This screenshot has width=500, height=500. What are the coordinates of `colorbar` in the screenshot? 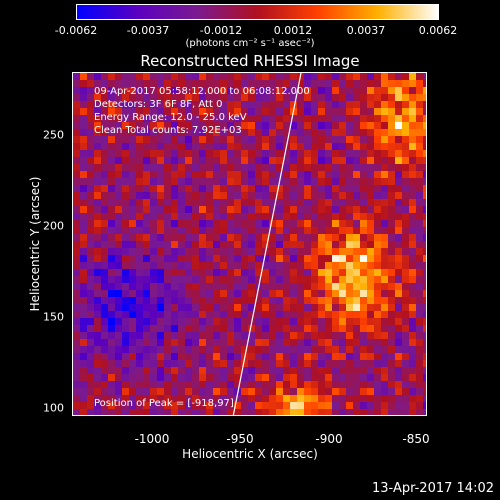 It's located at (257, 12).